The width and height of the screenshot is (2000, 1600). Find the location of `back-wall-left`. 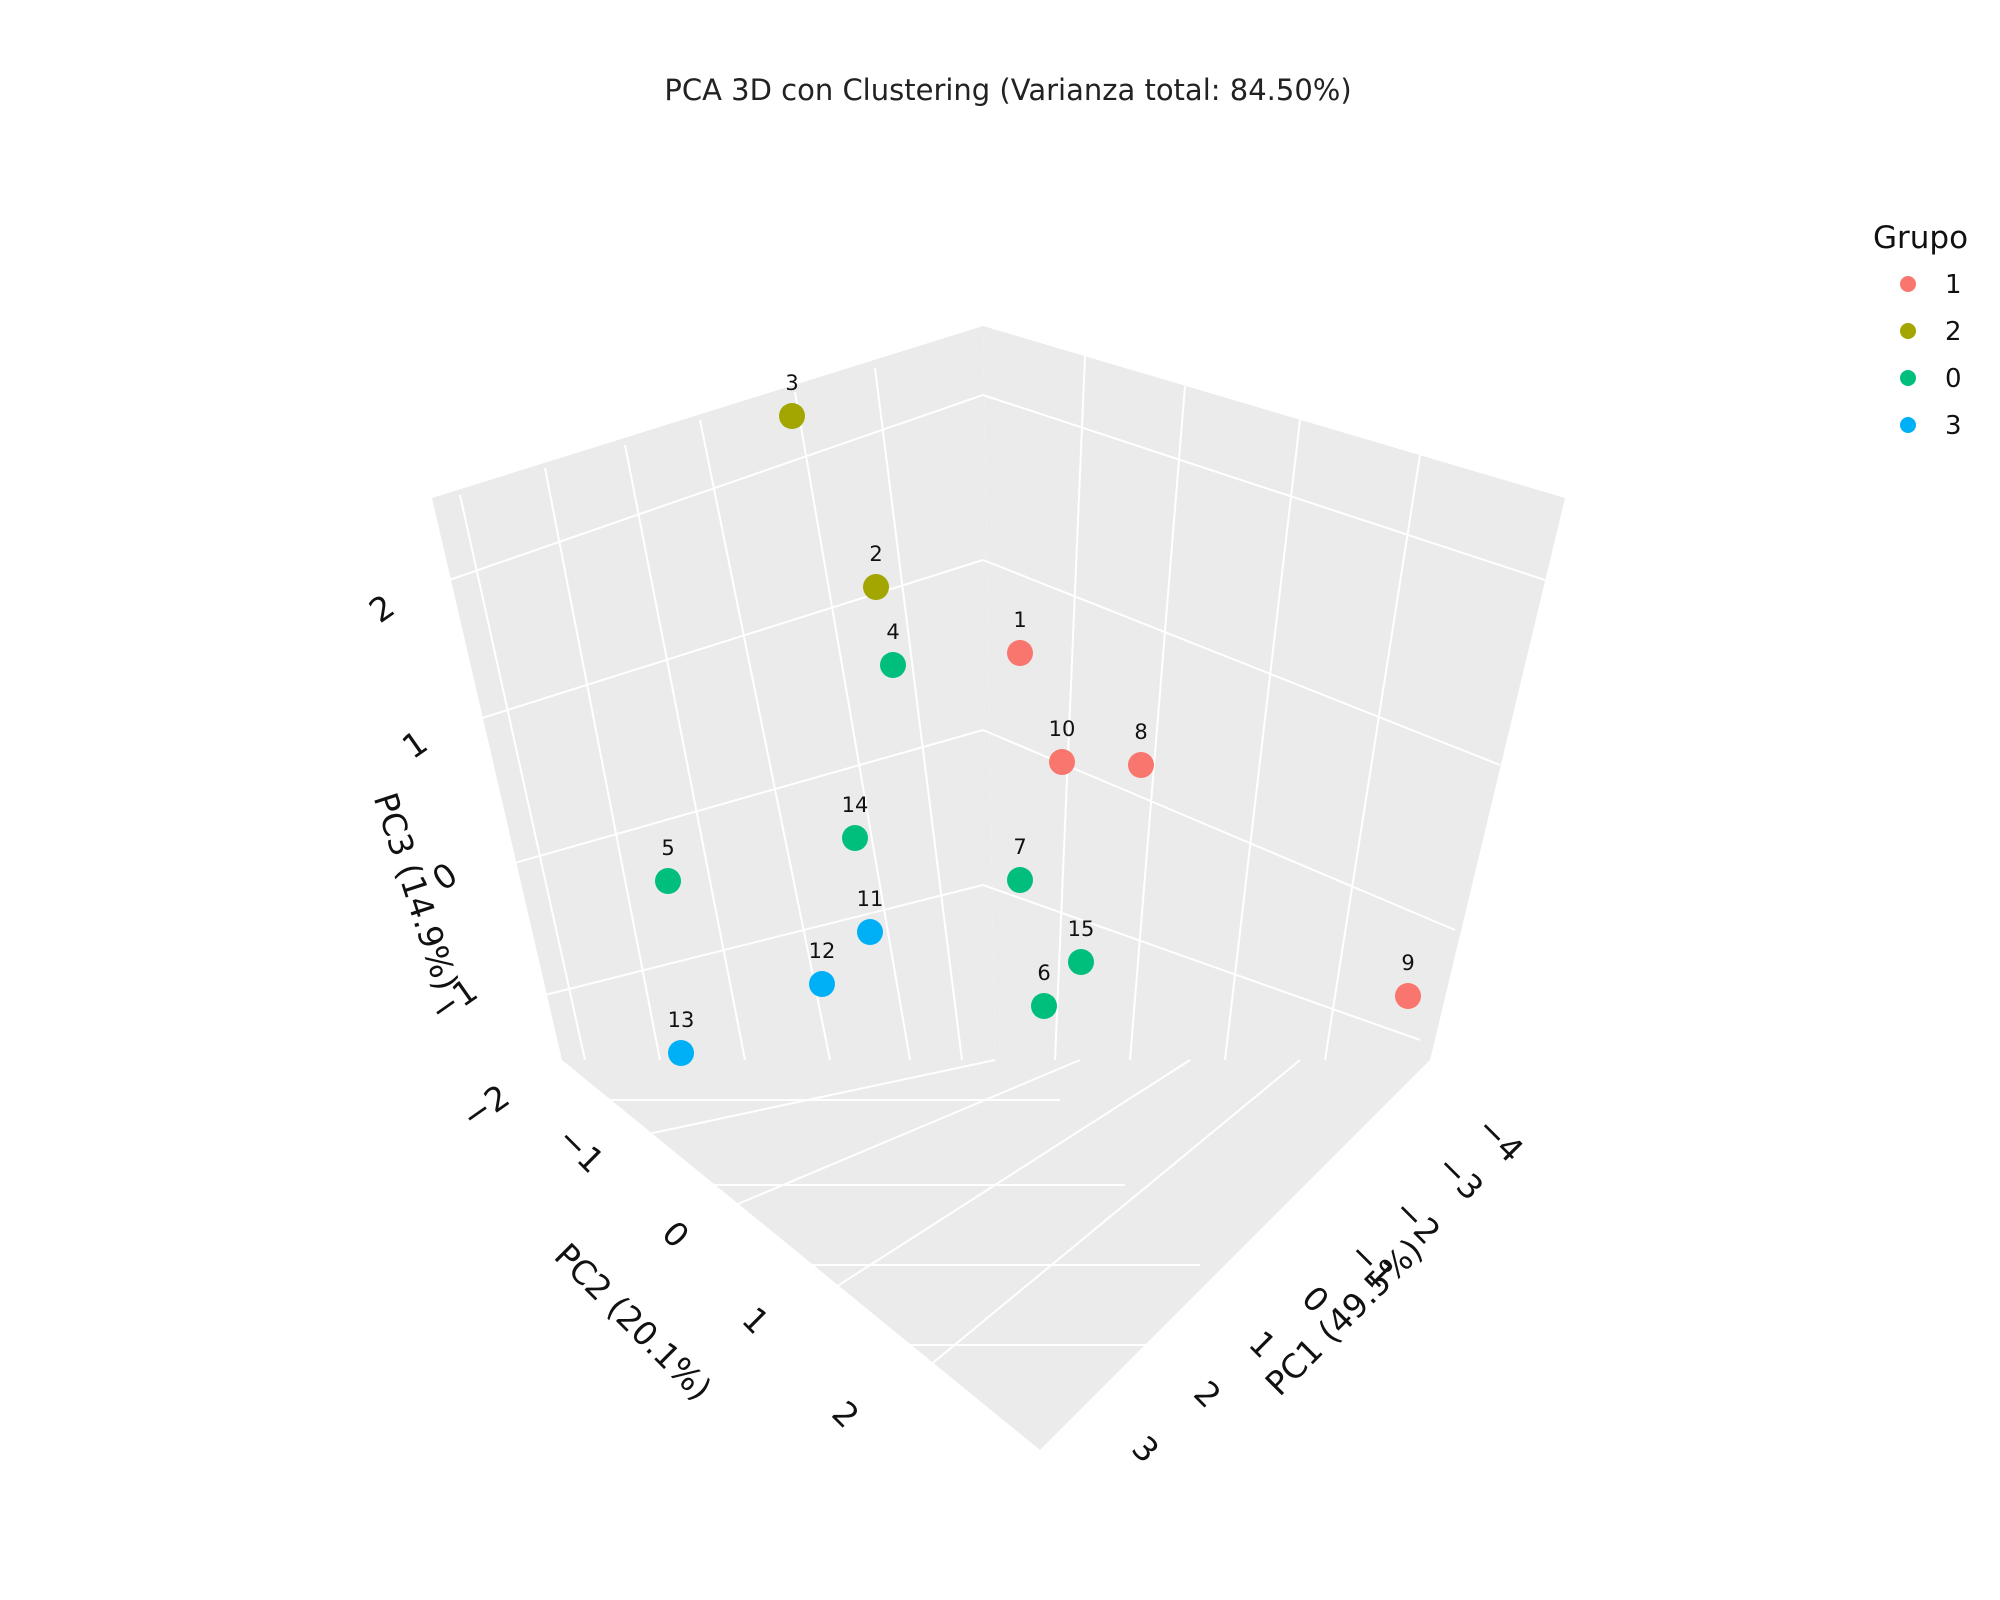

back-wall-left is located at coordinates (713, 693).